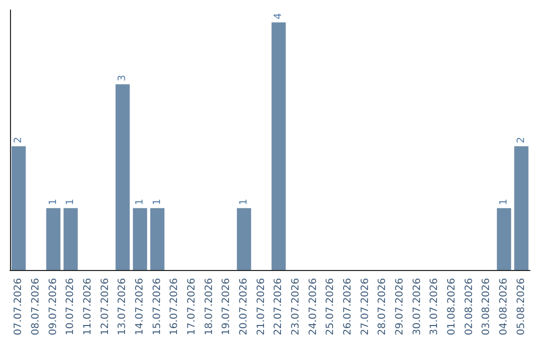  What do you see at coordinates (296, 307) in the screenshot?
I see `x-tick-label: 23.07.2026` at bounding box center [296, 307].